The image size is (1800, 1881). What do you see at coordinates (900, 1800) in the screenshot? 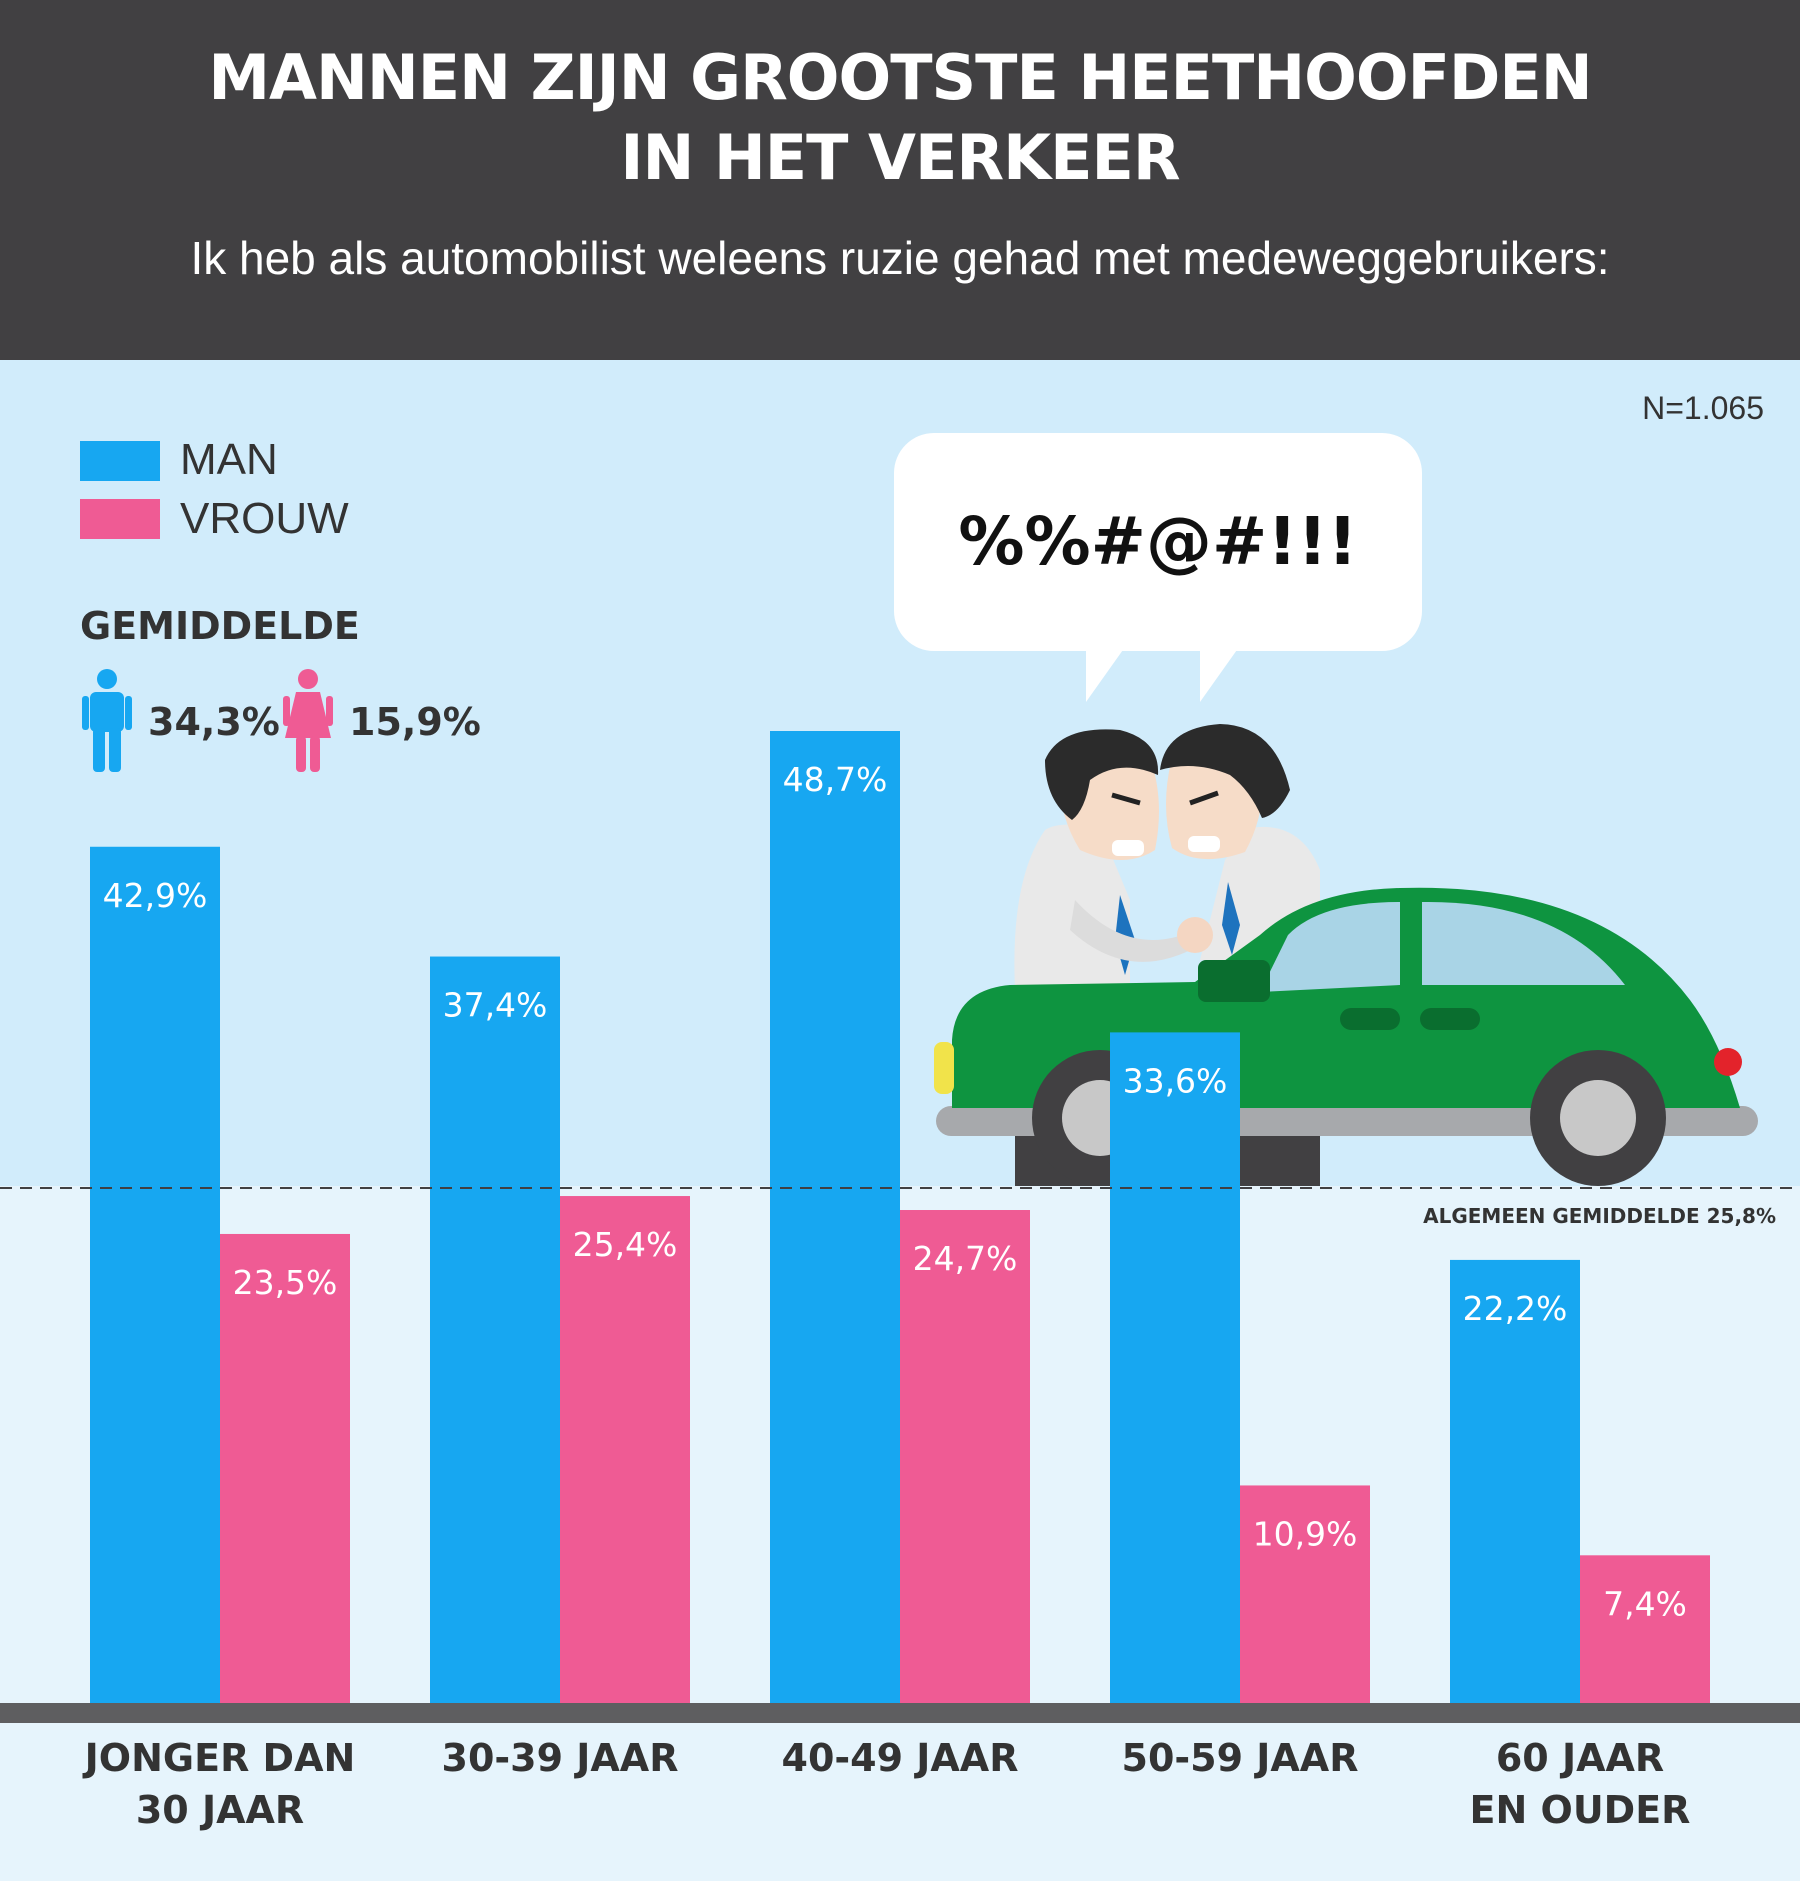
I see `footer-background` at bounding box center [900, 1800].